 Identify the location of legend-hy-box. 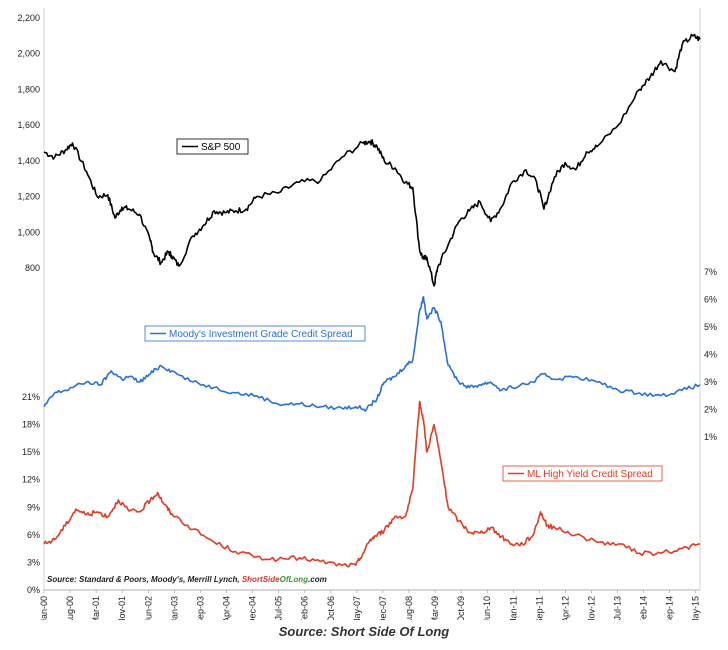
(582, 473).